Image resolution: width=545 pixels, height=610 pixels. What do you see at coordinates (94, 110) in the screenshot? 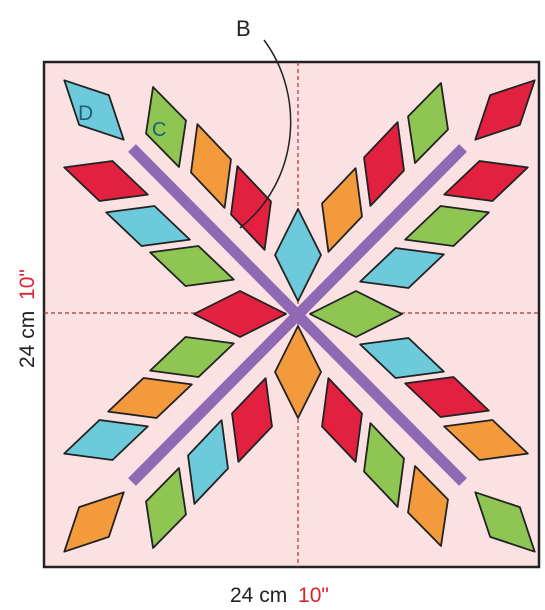
I see `diamond-d-top-left` at bounding box center [94, 110].